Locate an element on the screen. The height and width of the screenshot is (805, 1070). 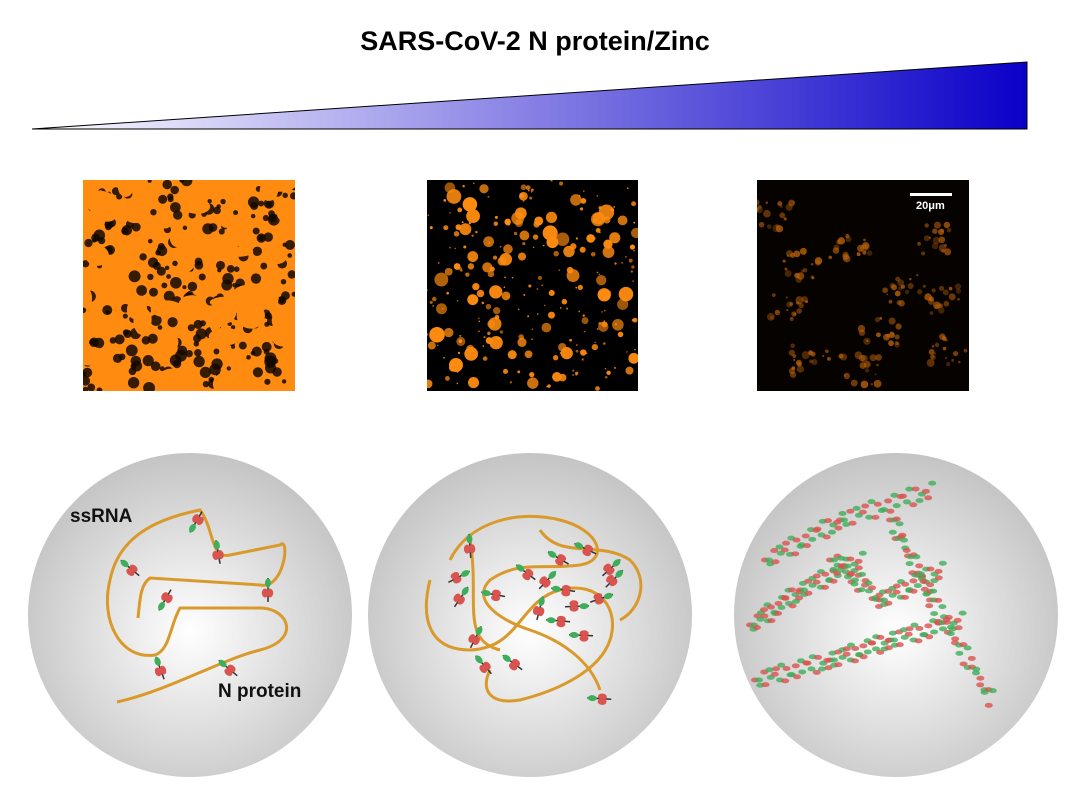
micrograph-low is located at coordinates (189, 285).